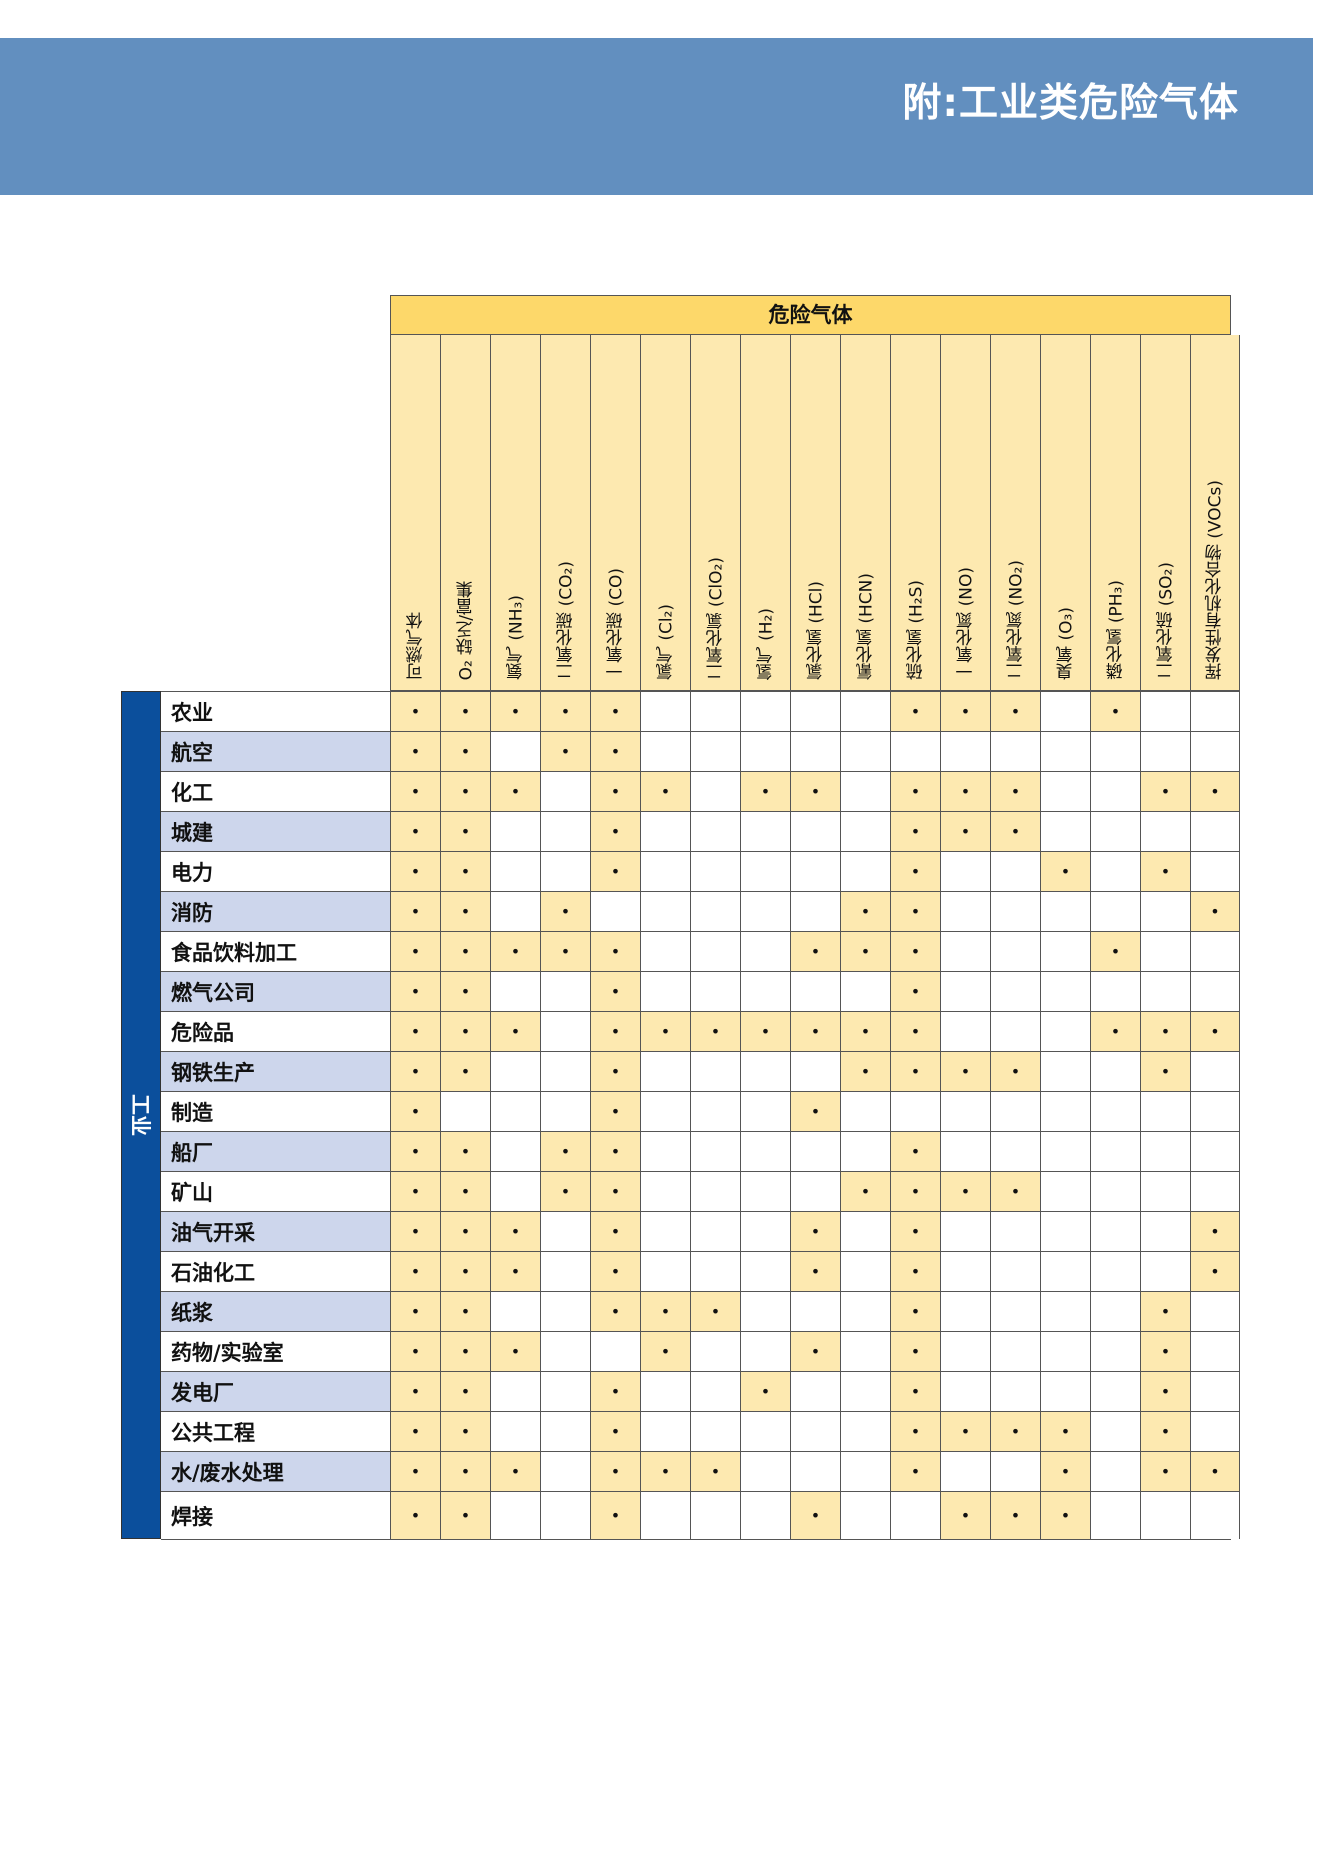 The width and height of the screenshot is (1323, 1871). What do you see at coordinates (275, 1031) in the screenshot?
I see `row-label: 危险品` at bounding box center [275, 1031].